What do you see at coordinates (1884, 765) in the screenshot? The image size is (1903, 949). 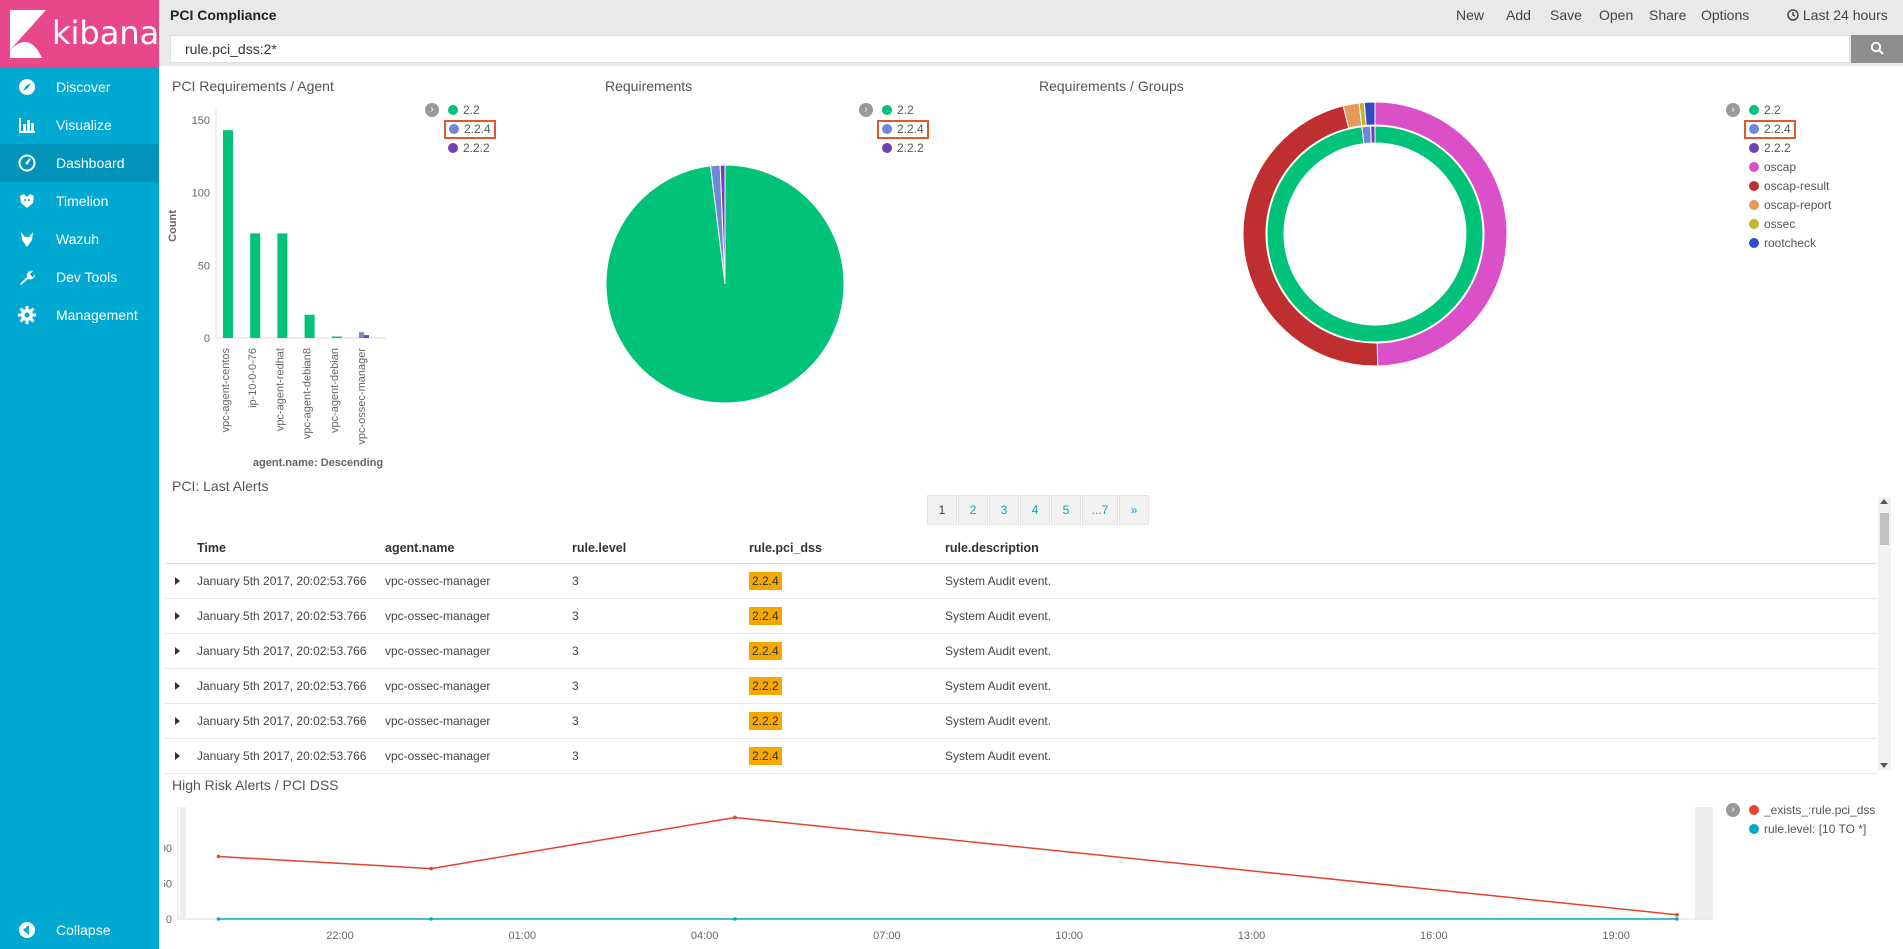 I see `scroll-down-arrow` at bounding box center [1884, 765].